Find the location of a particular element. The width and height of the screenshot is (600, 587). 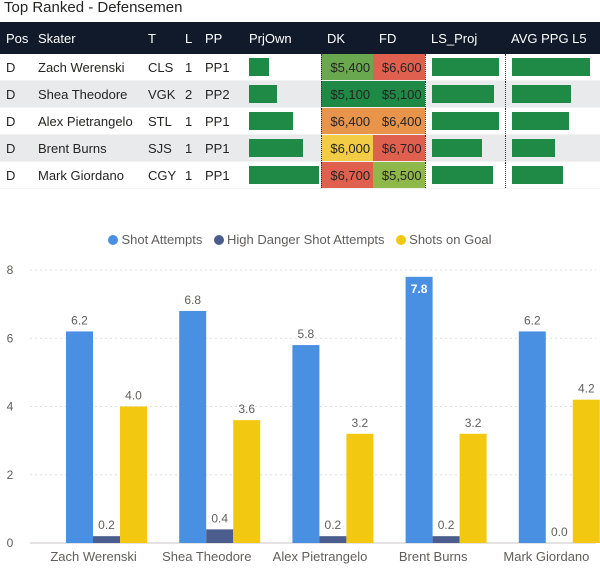

col-header: LS_Proj is located at coordinates (465, 38).